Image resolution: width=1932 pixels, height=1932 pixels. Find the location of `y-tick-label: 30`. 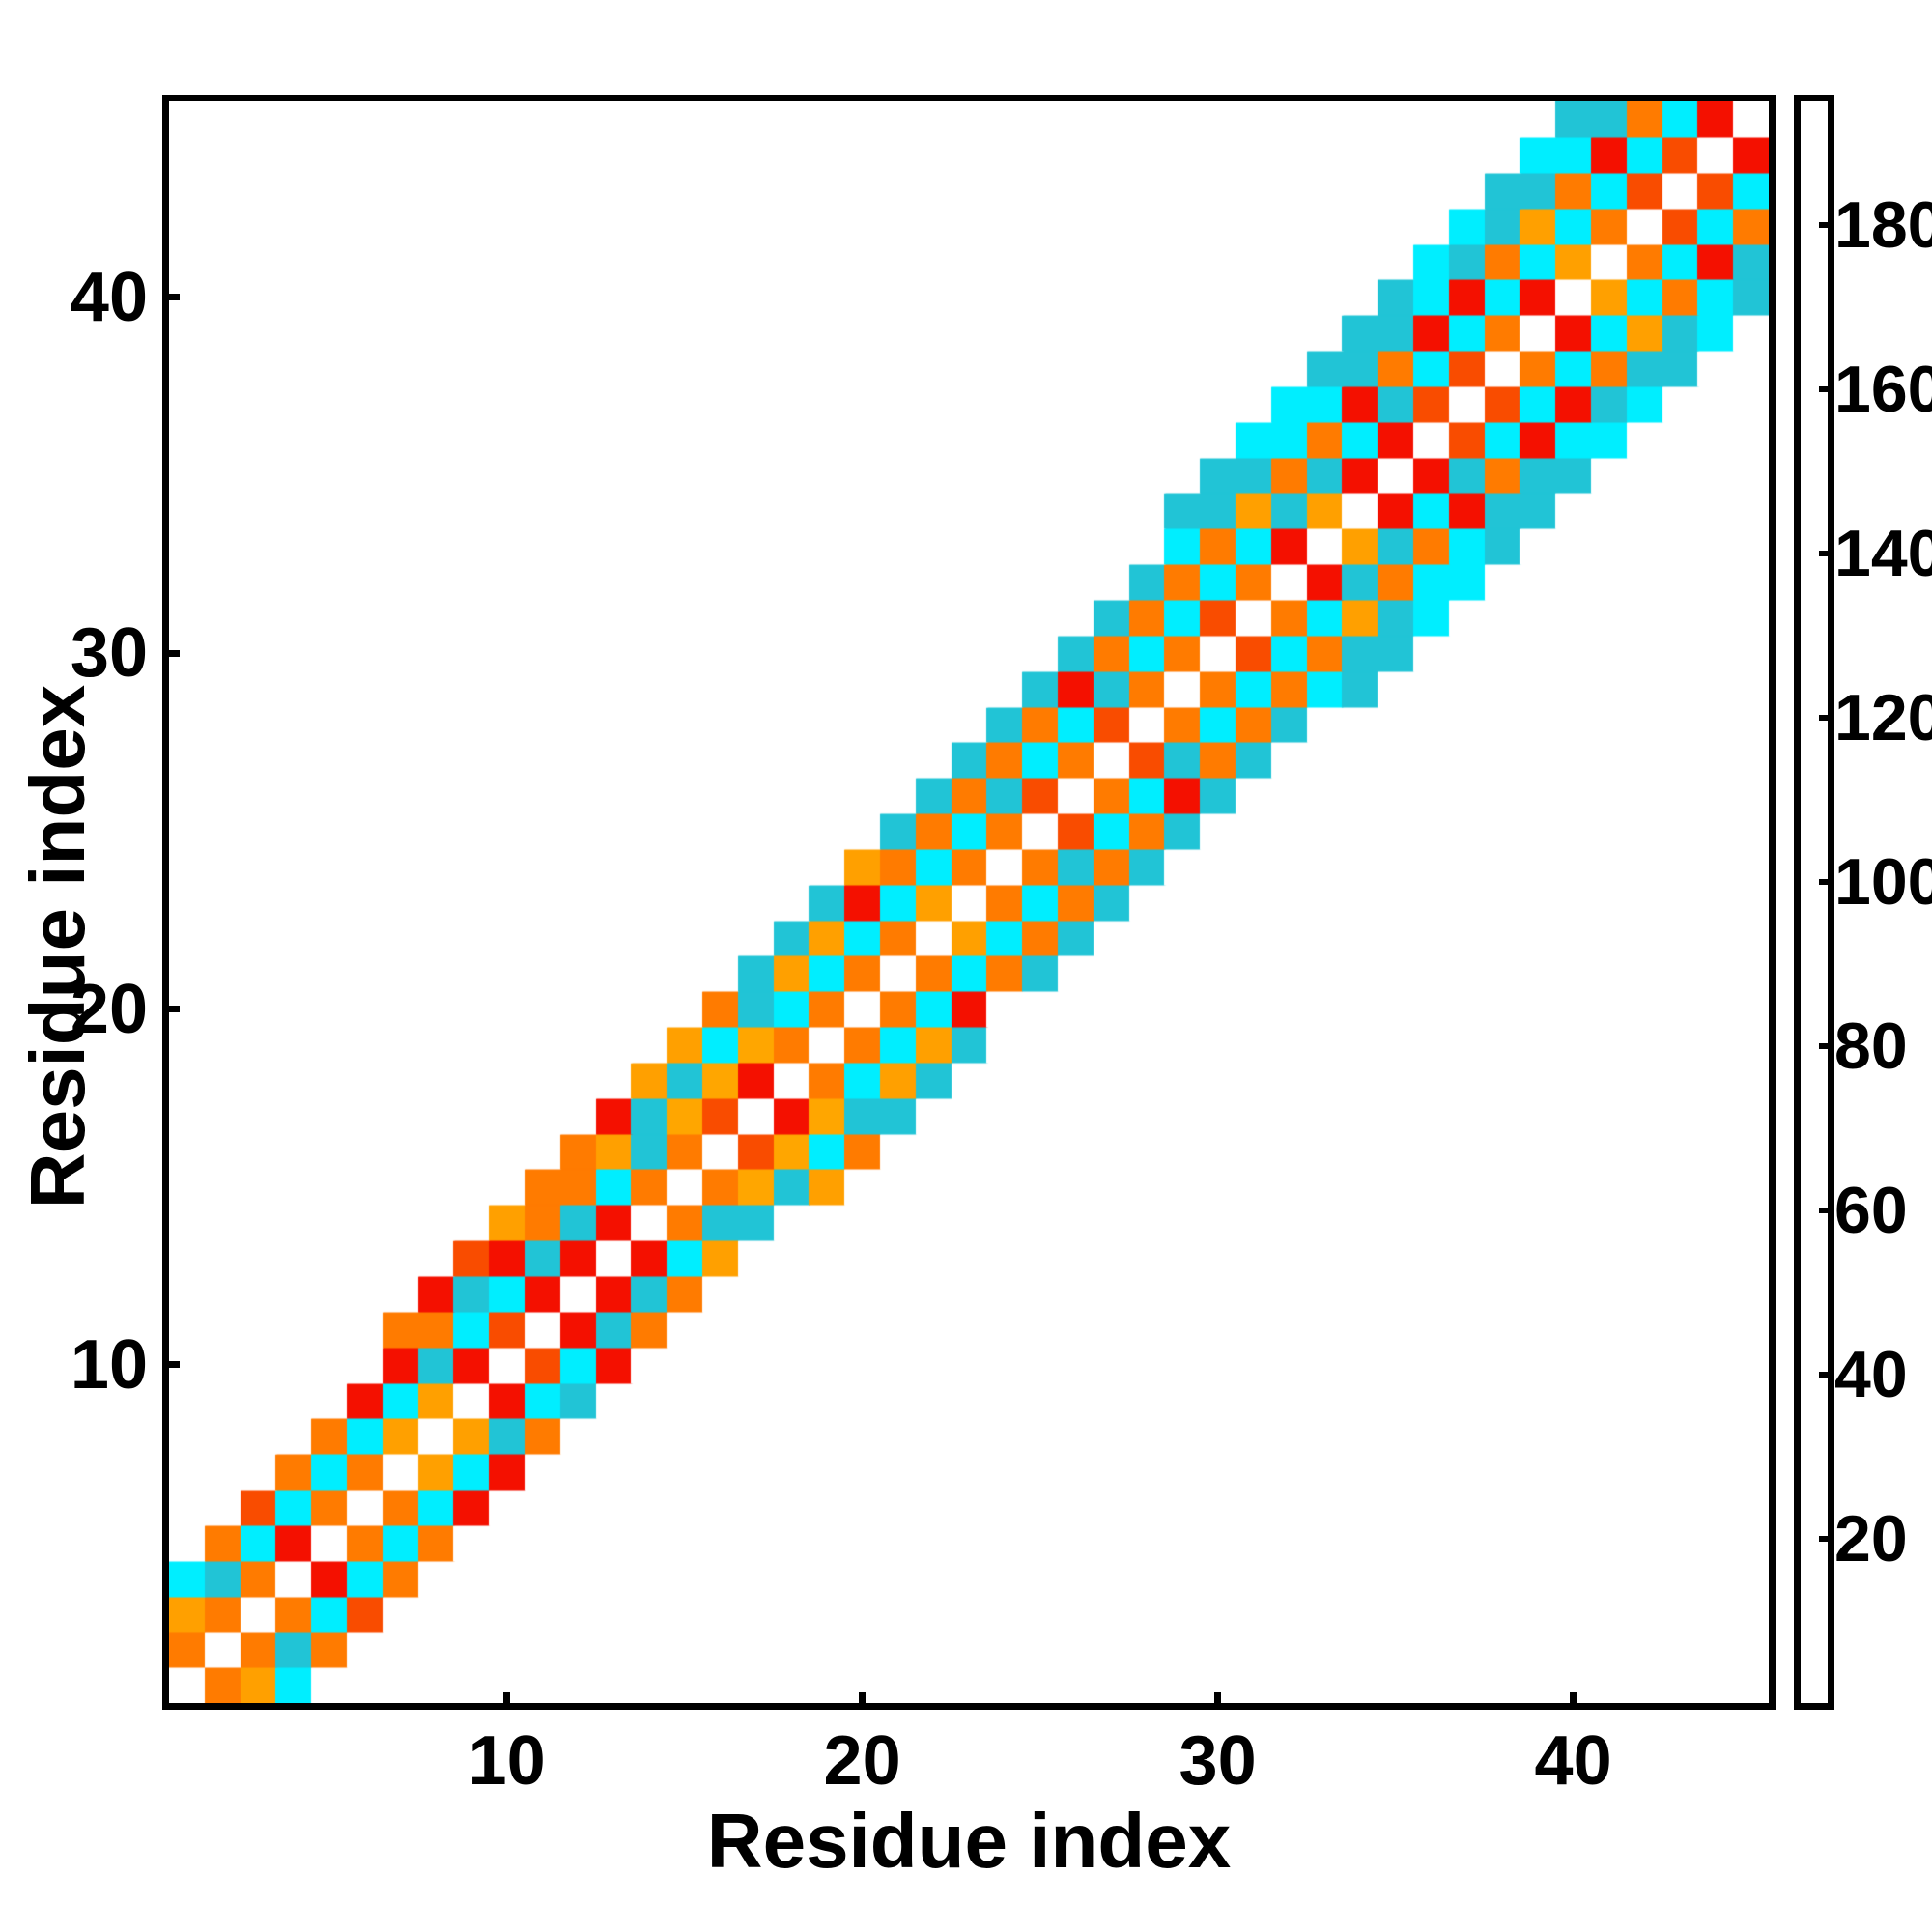

y-tick-label: 30 is located at coordinates (109, 653).